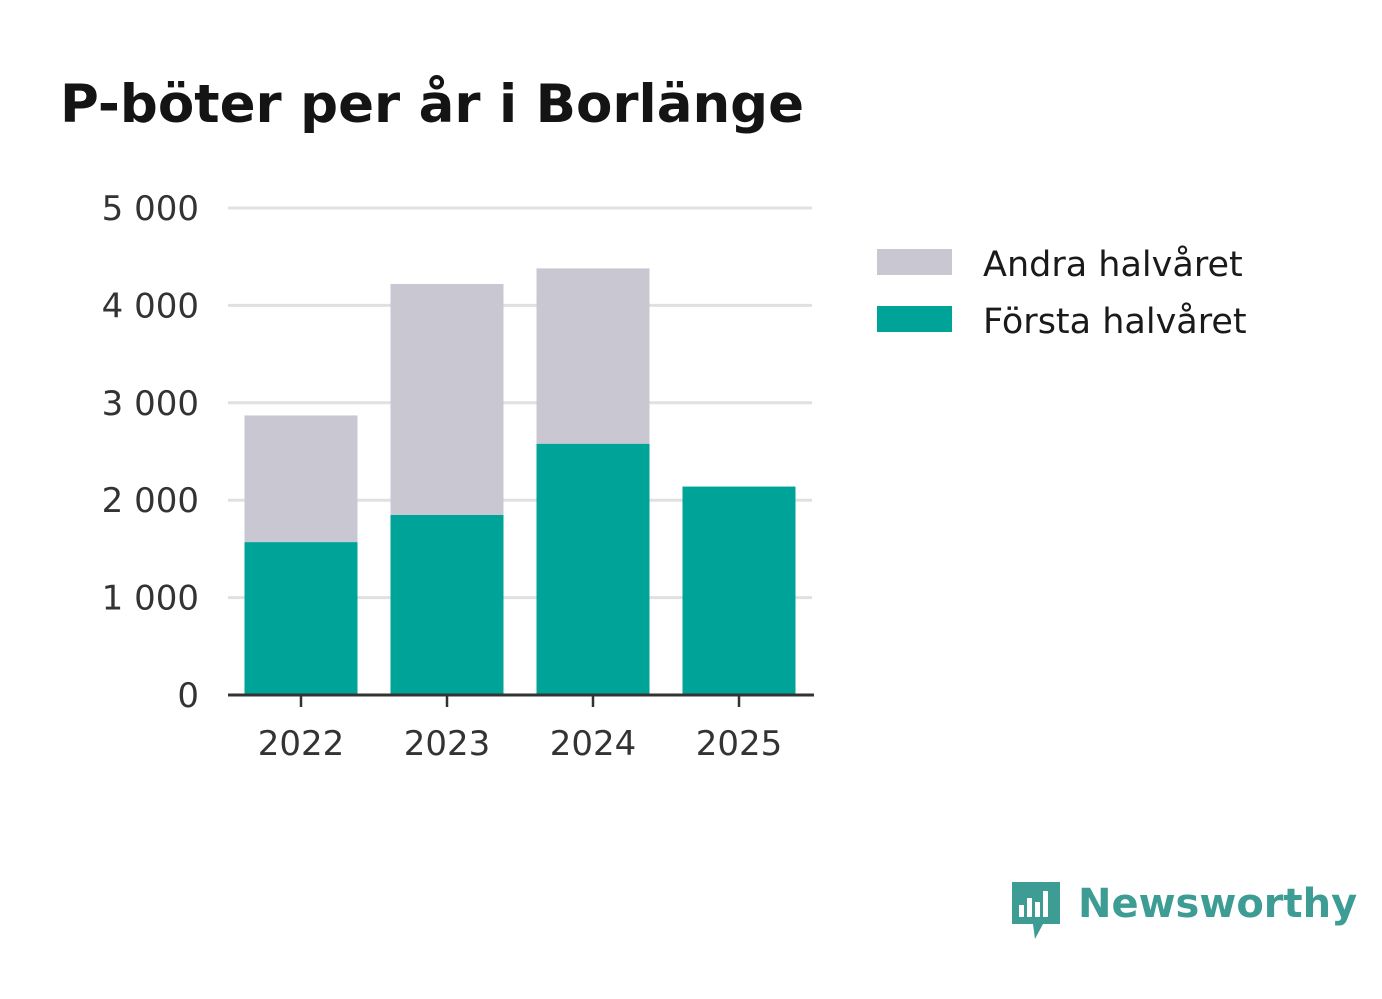  Describe the element at coordinates (150, 599) in the screenshot. I see `y-tick-label: 1 000` at that location.